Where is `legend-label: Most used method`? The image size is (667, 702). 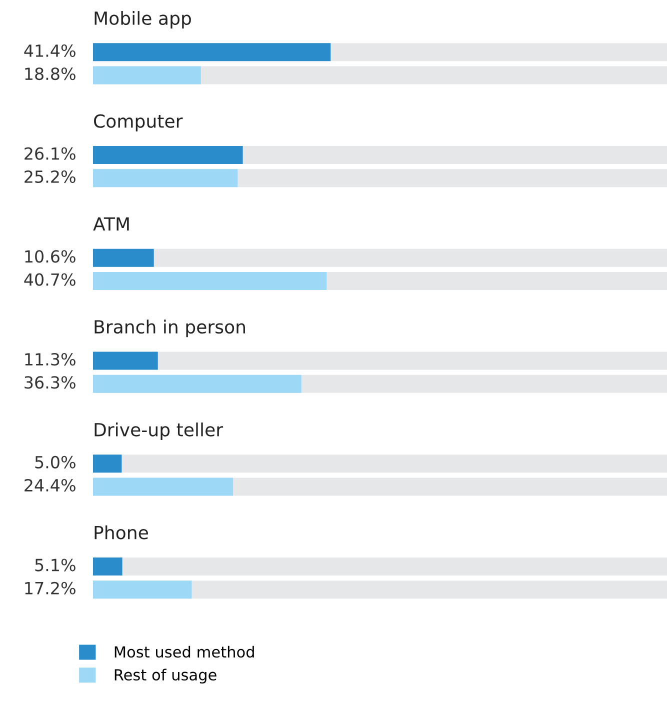
legend-label: Most used method is located at coordinates (184, 652).